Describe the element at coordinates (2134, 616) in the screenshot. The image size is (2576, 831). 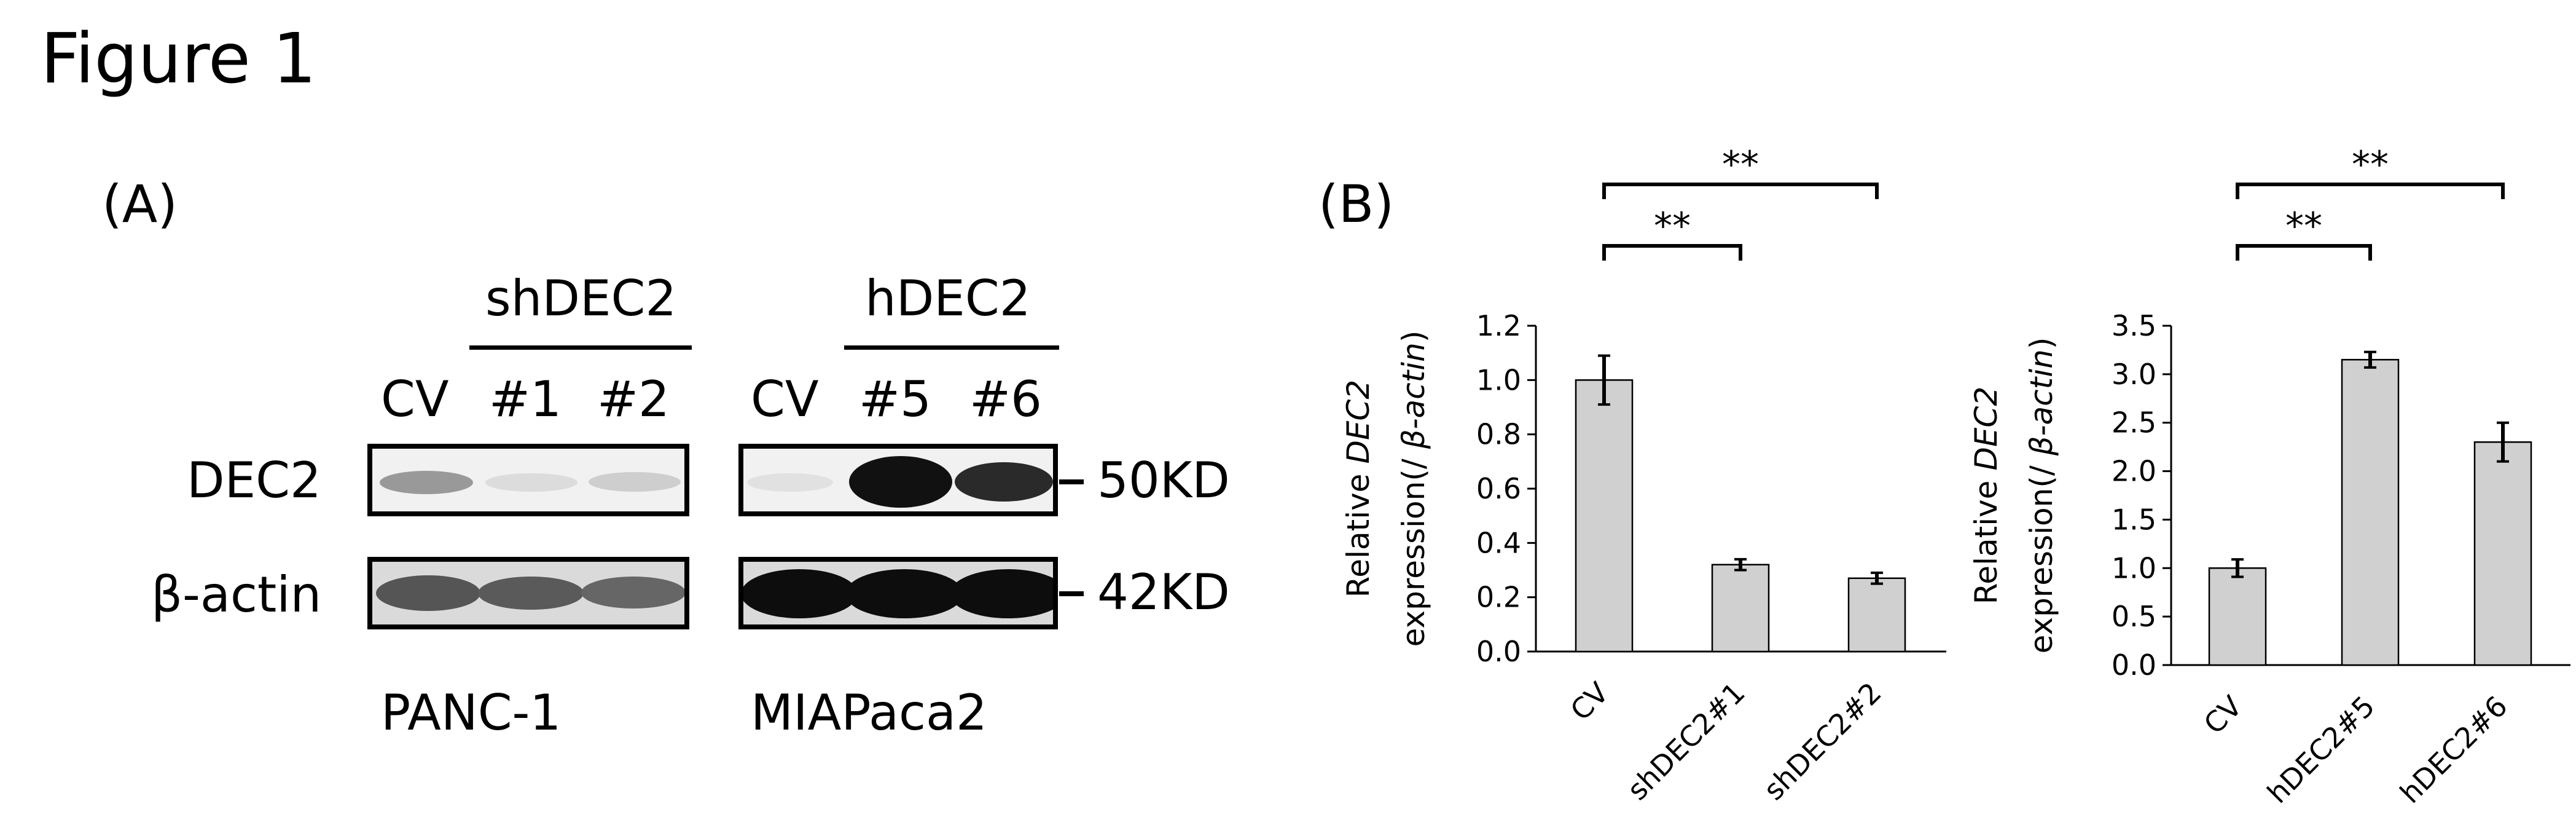
I see `y-tick-label: 0.5` at that location.